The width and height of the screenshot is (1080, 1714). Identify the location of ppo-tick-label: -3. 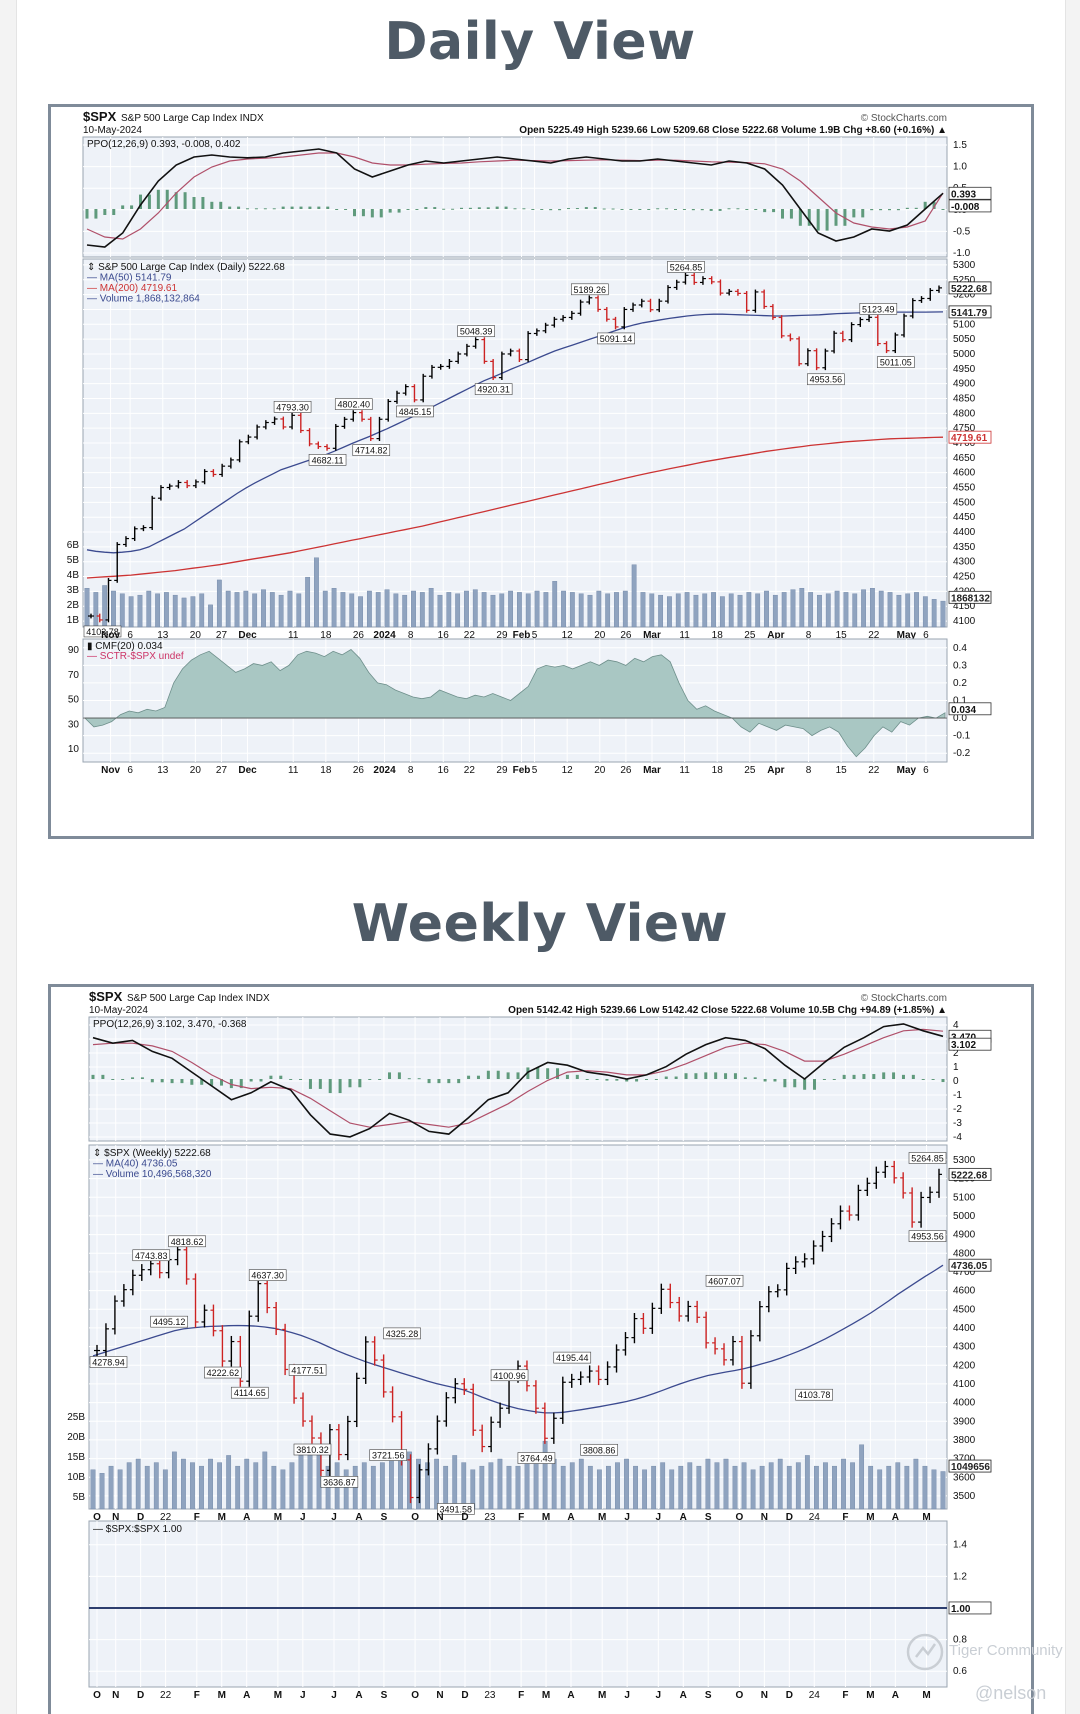
(957, 1123).